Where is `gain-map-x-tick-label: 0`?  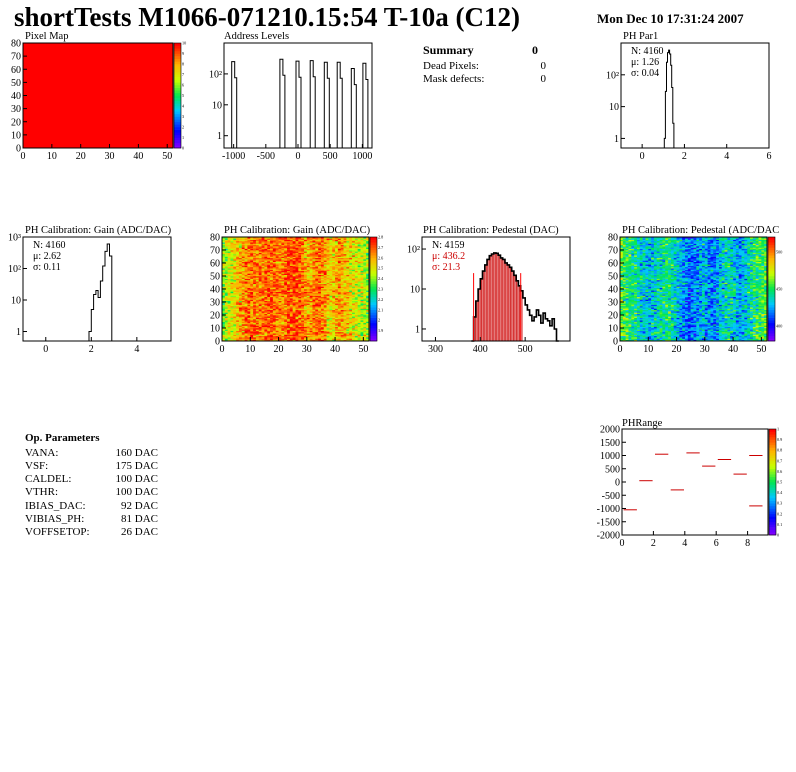
gain-map-x-tick-label: 0 is located at coordinates (222, 349).